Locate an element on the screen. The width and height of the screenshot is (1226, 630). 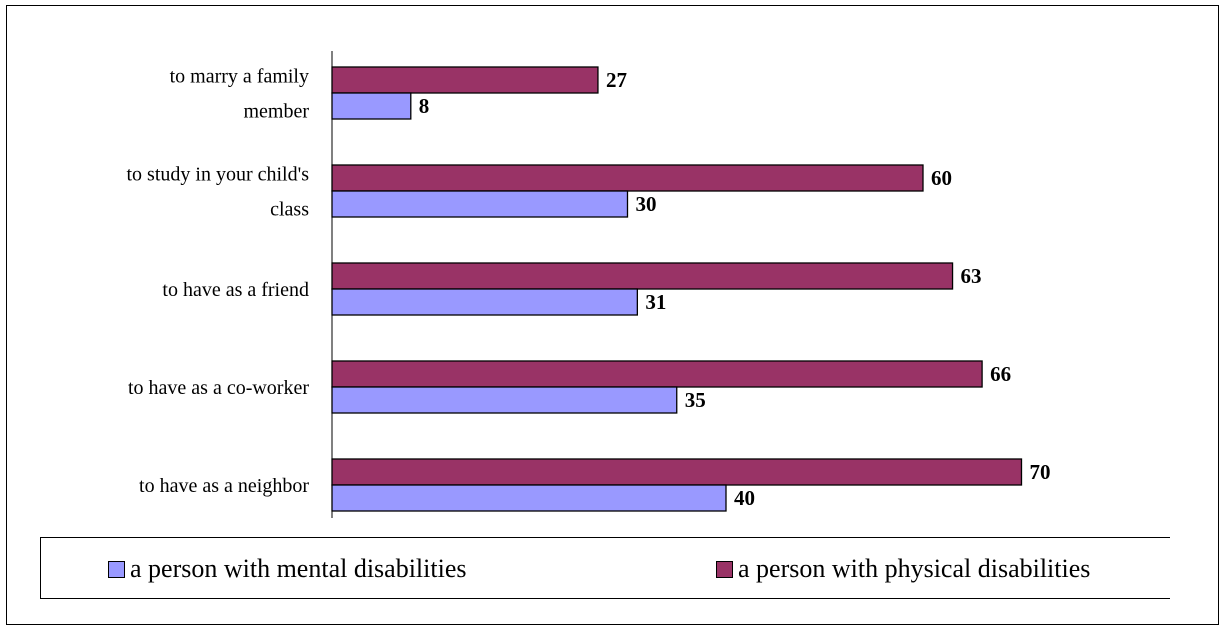
category-label-0-line1: member is located at coordinates (276, 112).